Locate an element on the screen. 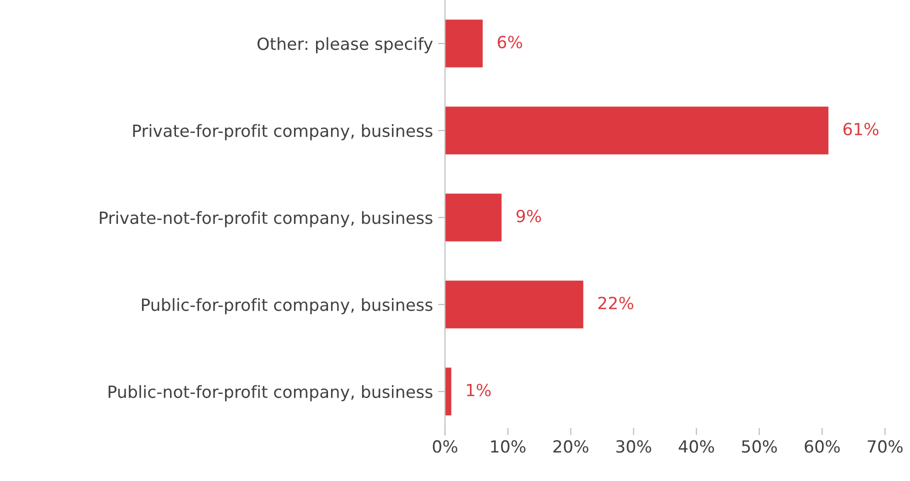 This screenshot has width=910, height=481. y-tick-label: Private-for-profit company, business is located at coordinates (282, 132).